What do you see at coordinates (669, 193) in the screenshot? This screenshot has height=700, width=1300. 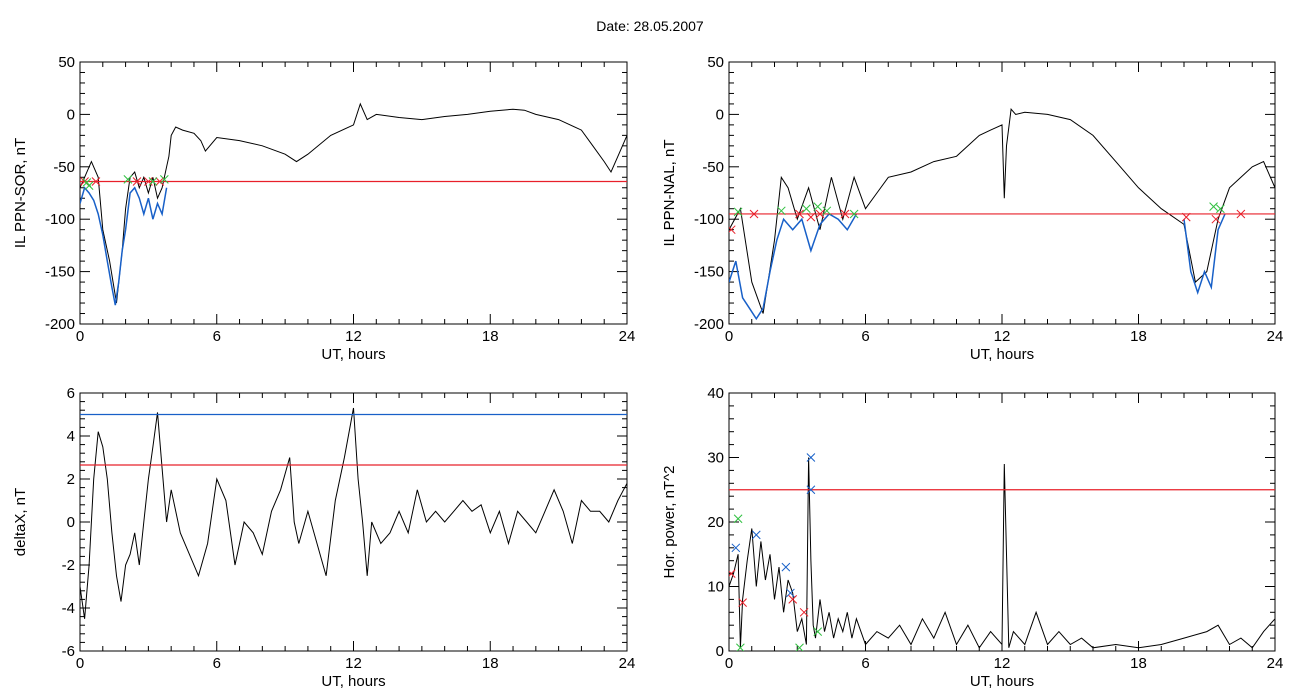 I see `y-axis-label: IL PPN-NAL, nT` at bounding box center [669, 193].